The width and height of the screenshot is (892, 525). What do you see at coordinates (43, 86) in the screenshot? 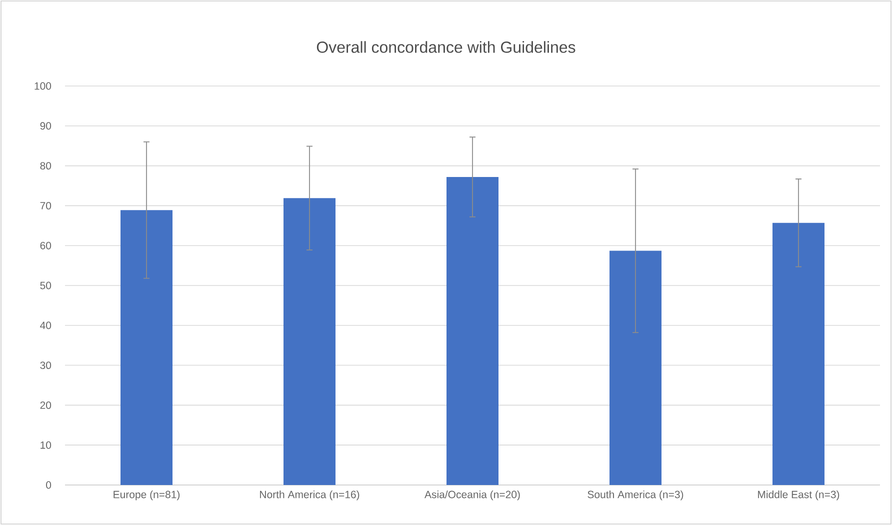
I see `y-tick-label: 100` at bounding box center [43, 86].